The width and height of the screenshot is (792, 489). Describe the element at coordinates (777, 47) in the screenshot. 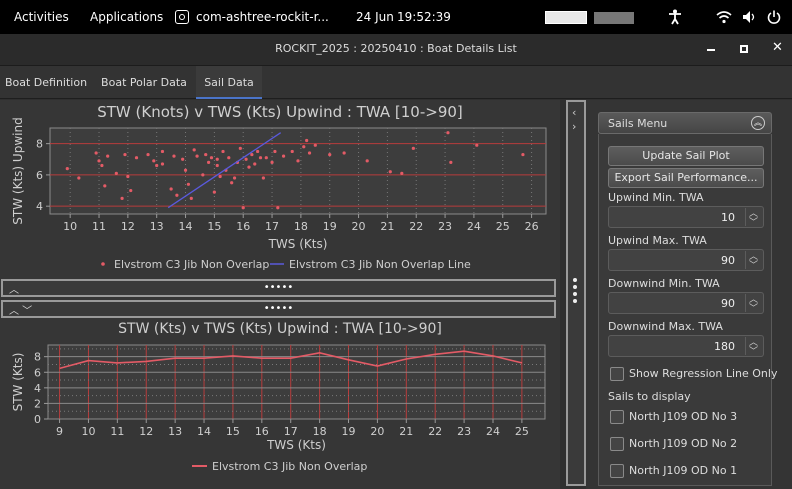

I see `close-icon: ✕` at that location.